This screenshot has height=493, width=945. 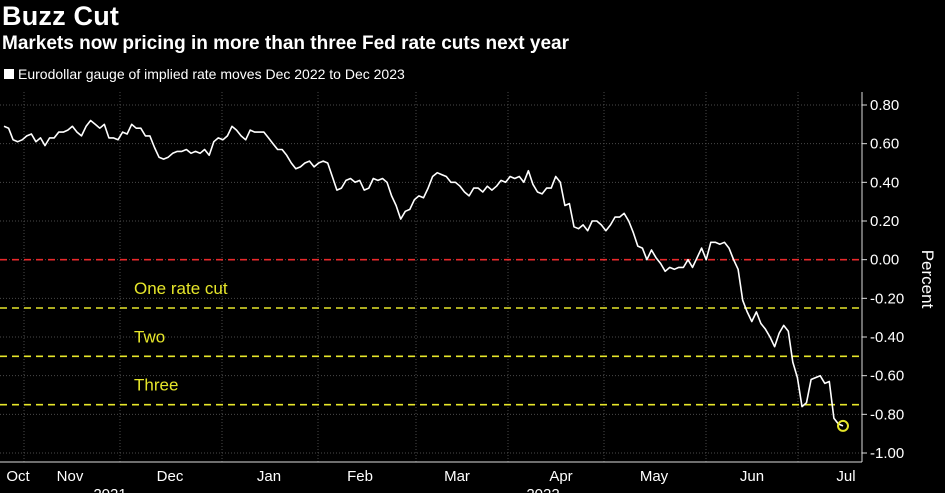 What do you see at coordinates (887, 298) in the screenshot?
I see `y-tick-label: -0.20` at bounding box center [887, 298].